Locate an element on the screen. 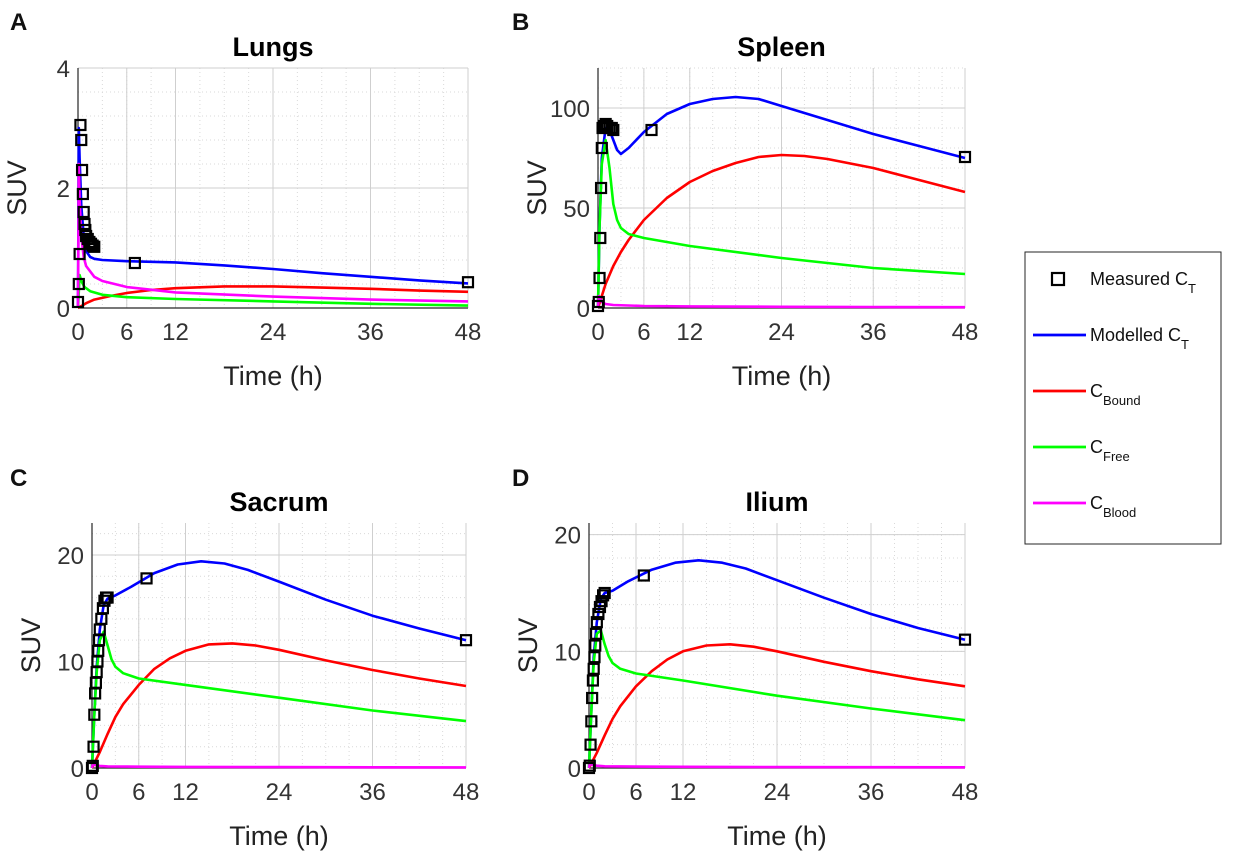  legend-marker is located at coordinates (1058, 279).